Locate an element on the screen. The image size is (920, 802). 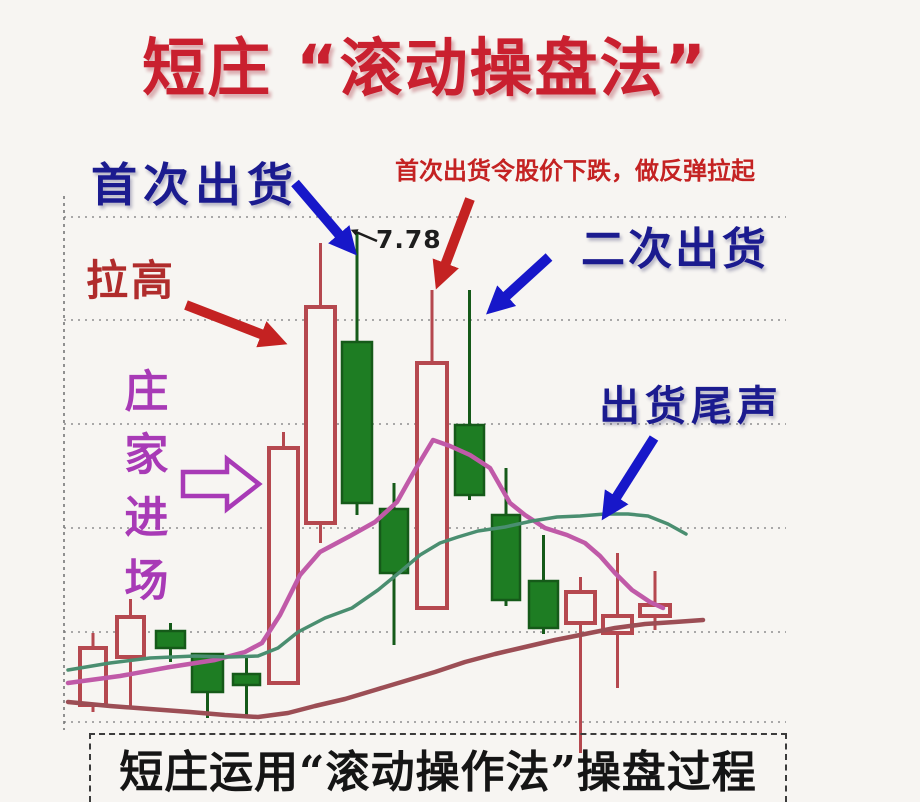
label-first-distribution-note: 首次出货令股价下跌，做反弹拉起 is located at coordinates (575, 171).